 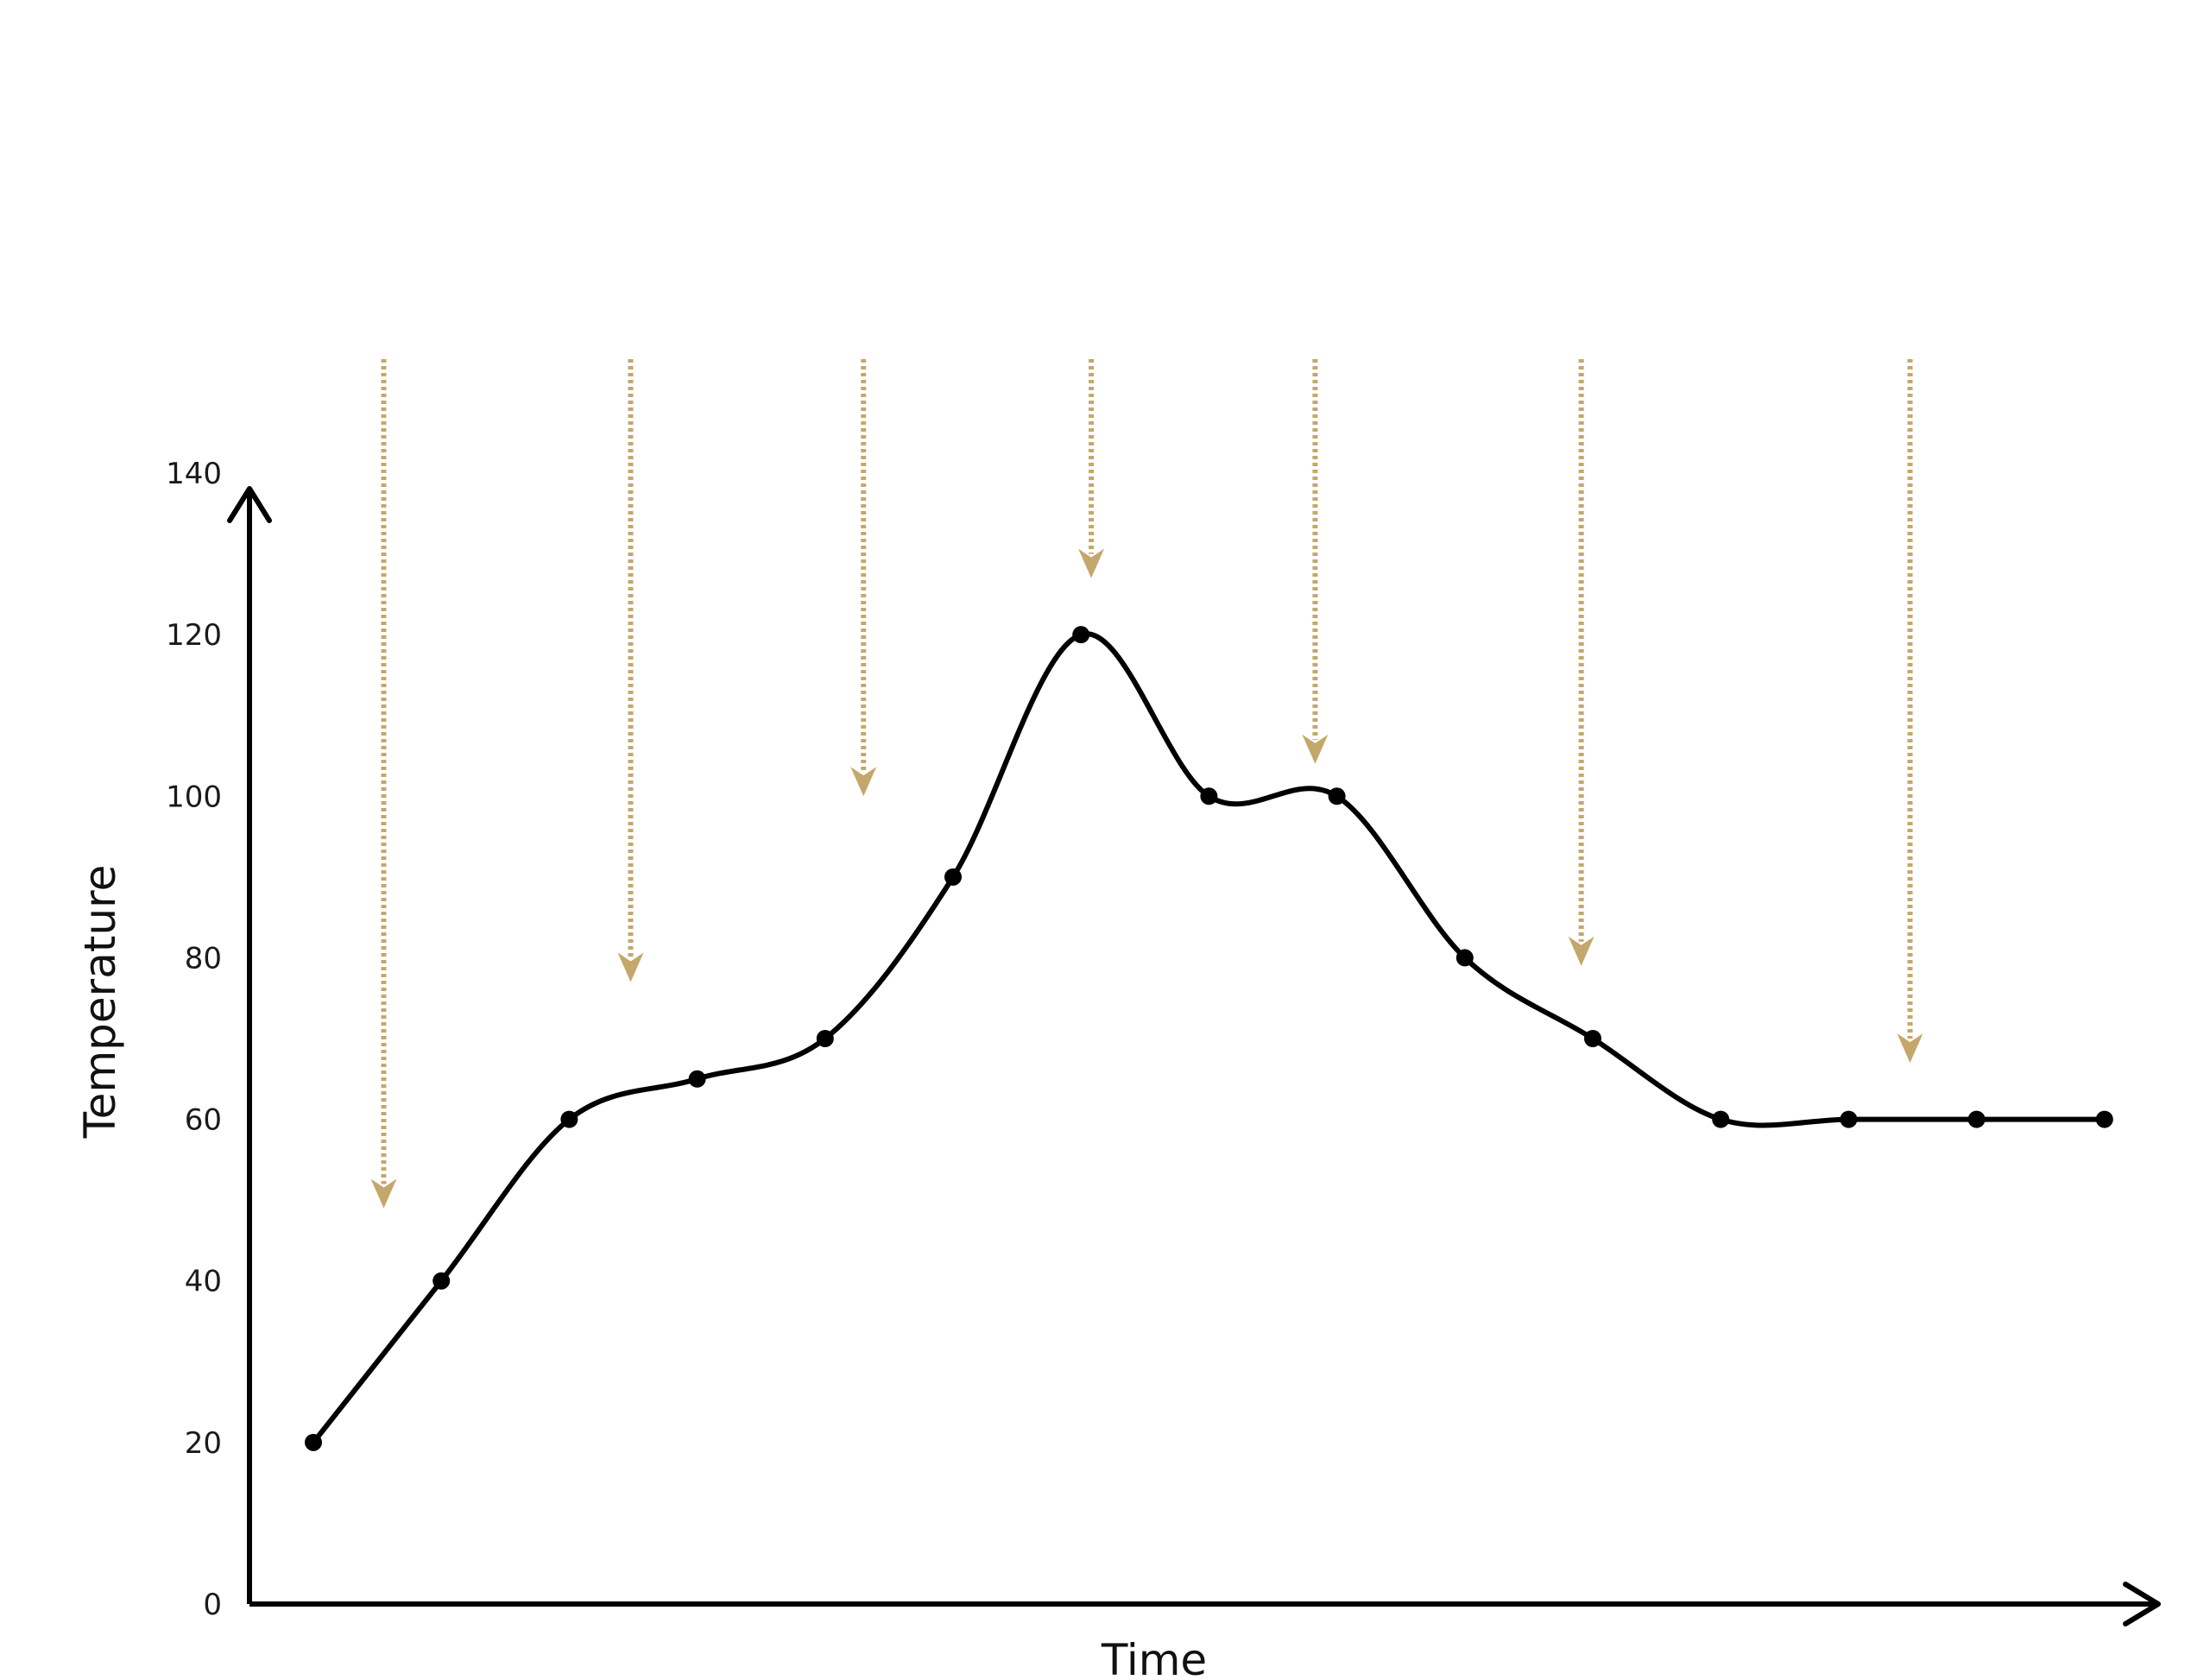 I want to click on x-axis-arrowhead, so click(x=2142, y=1604).